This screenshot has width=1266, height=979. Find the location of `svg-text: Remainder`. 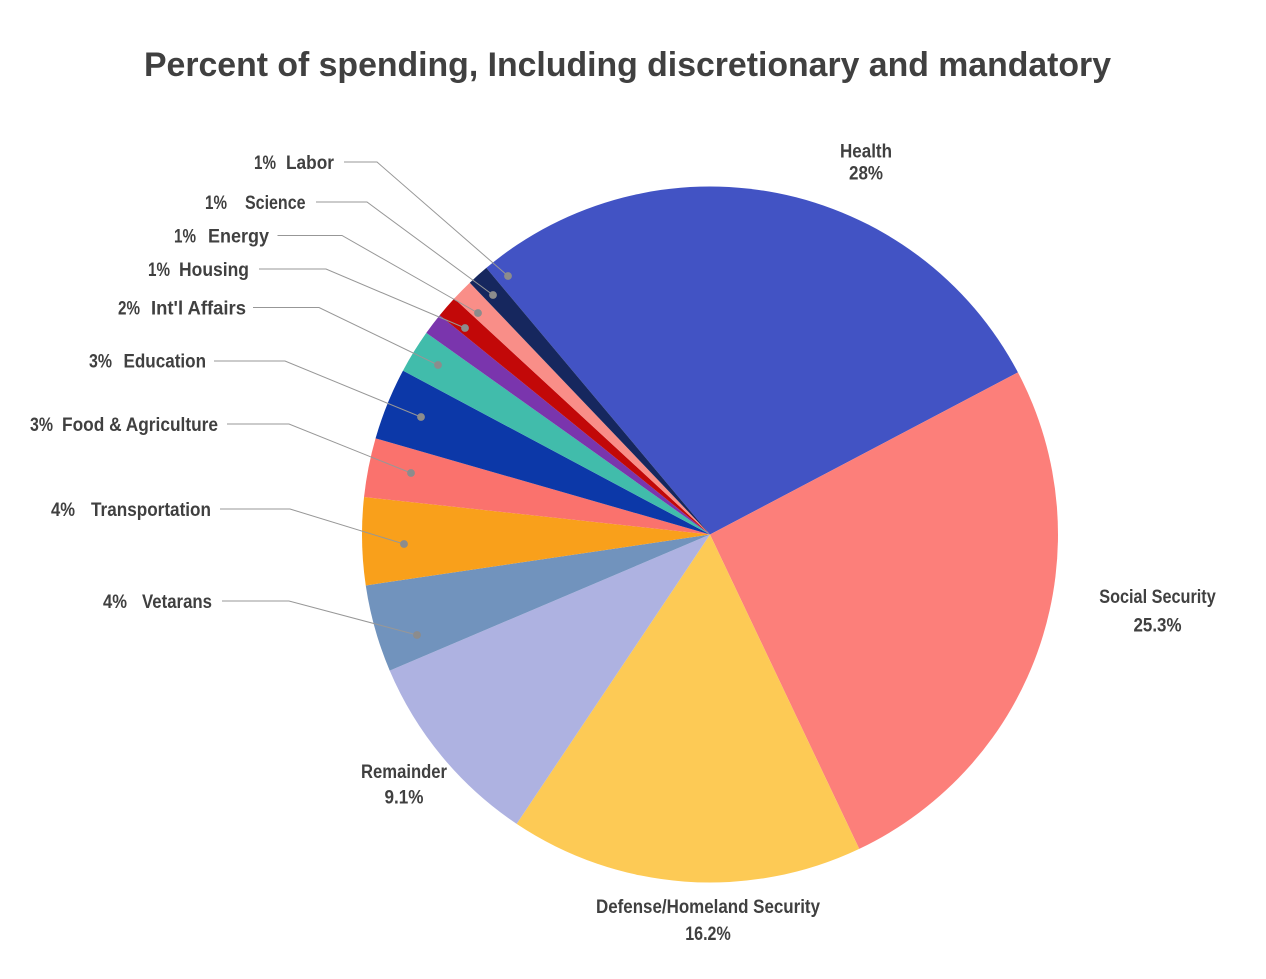

svg-text: Remainder is located at coordinates (404, 772).